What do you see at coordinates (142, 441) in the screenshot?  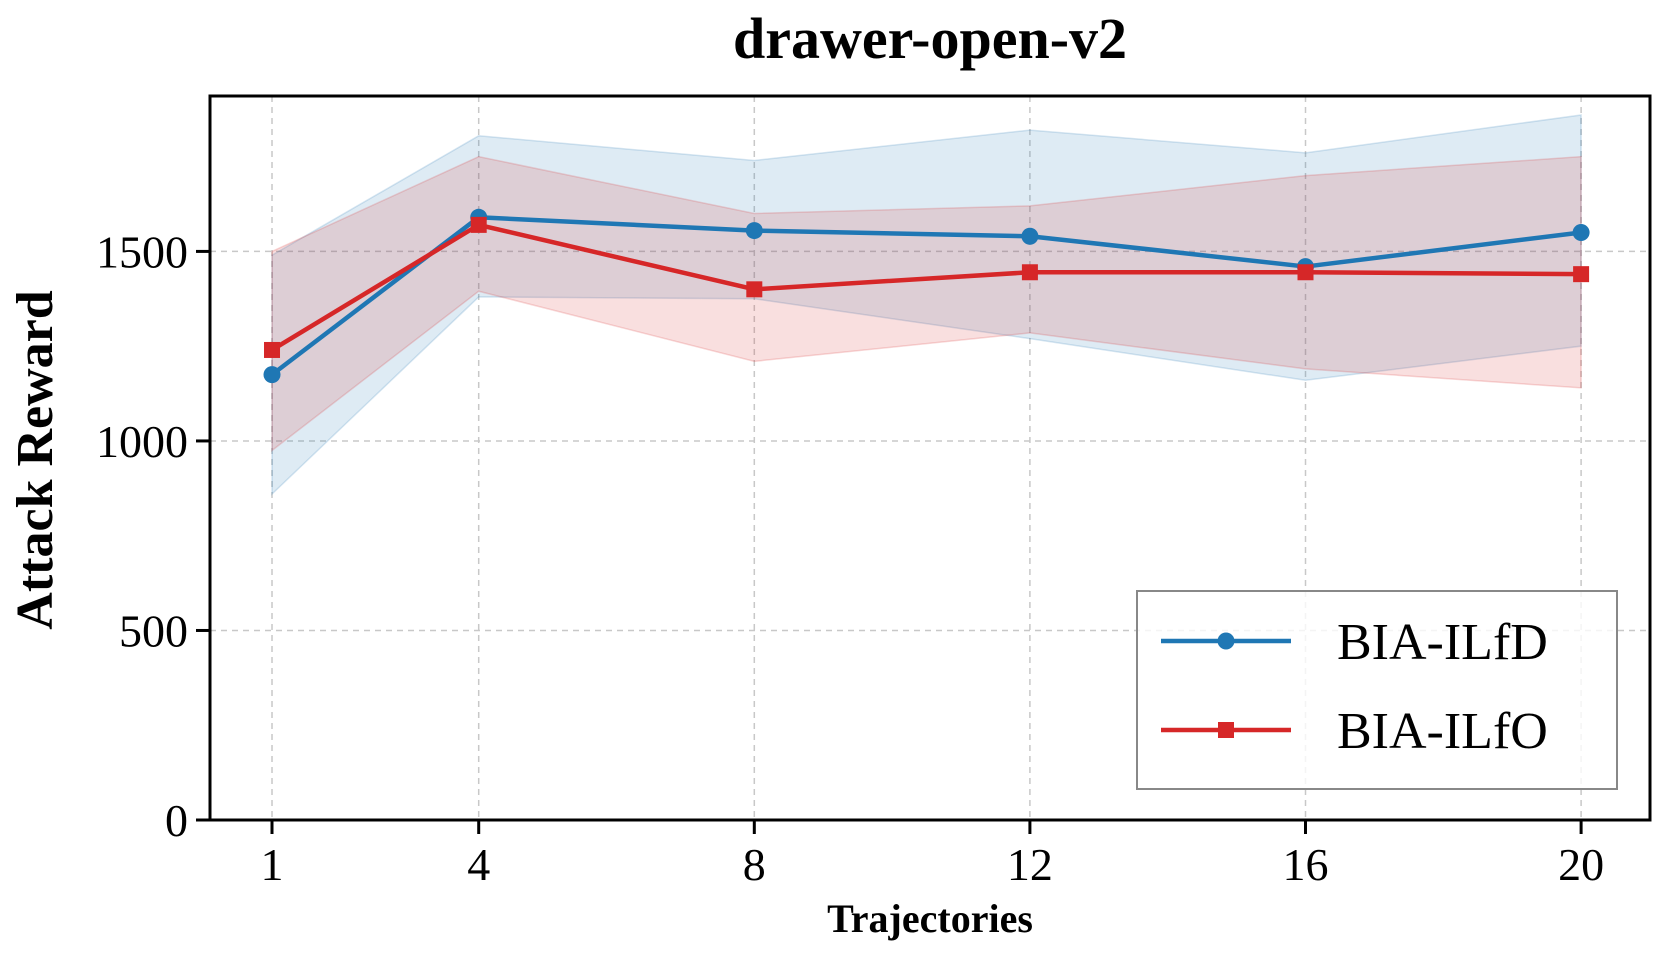 I see `y-tick-label: 1000` at bounding box center [142, 441].